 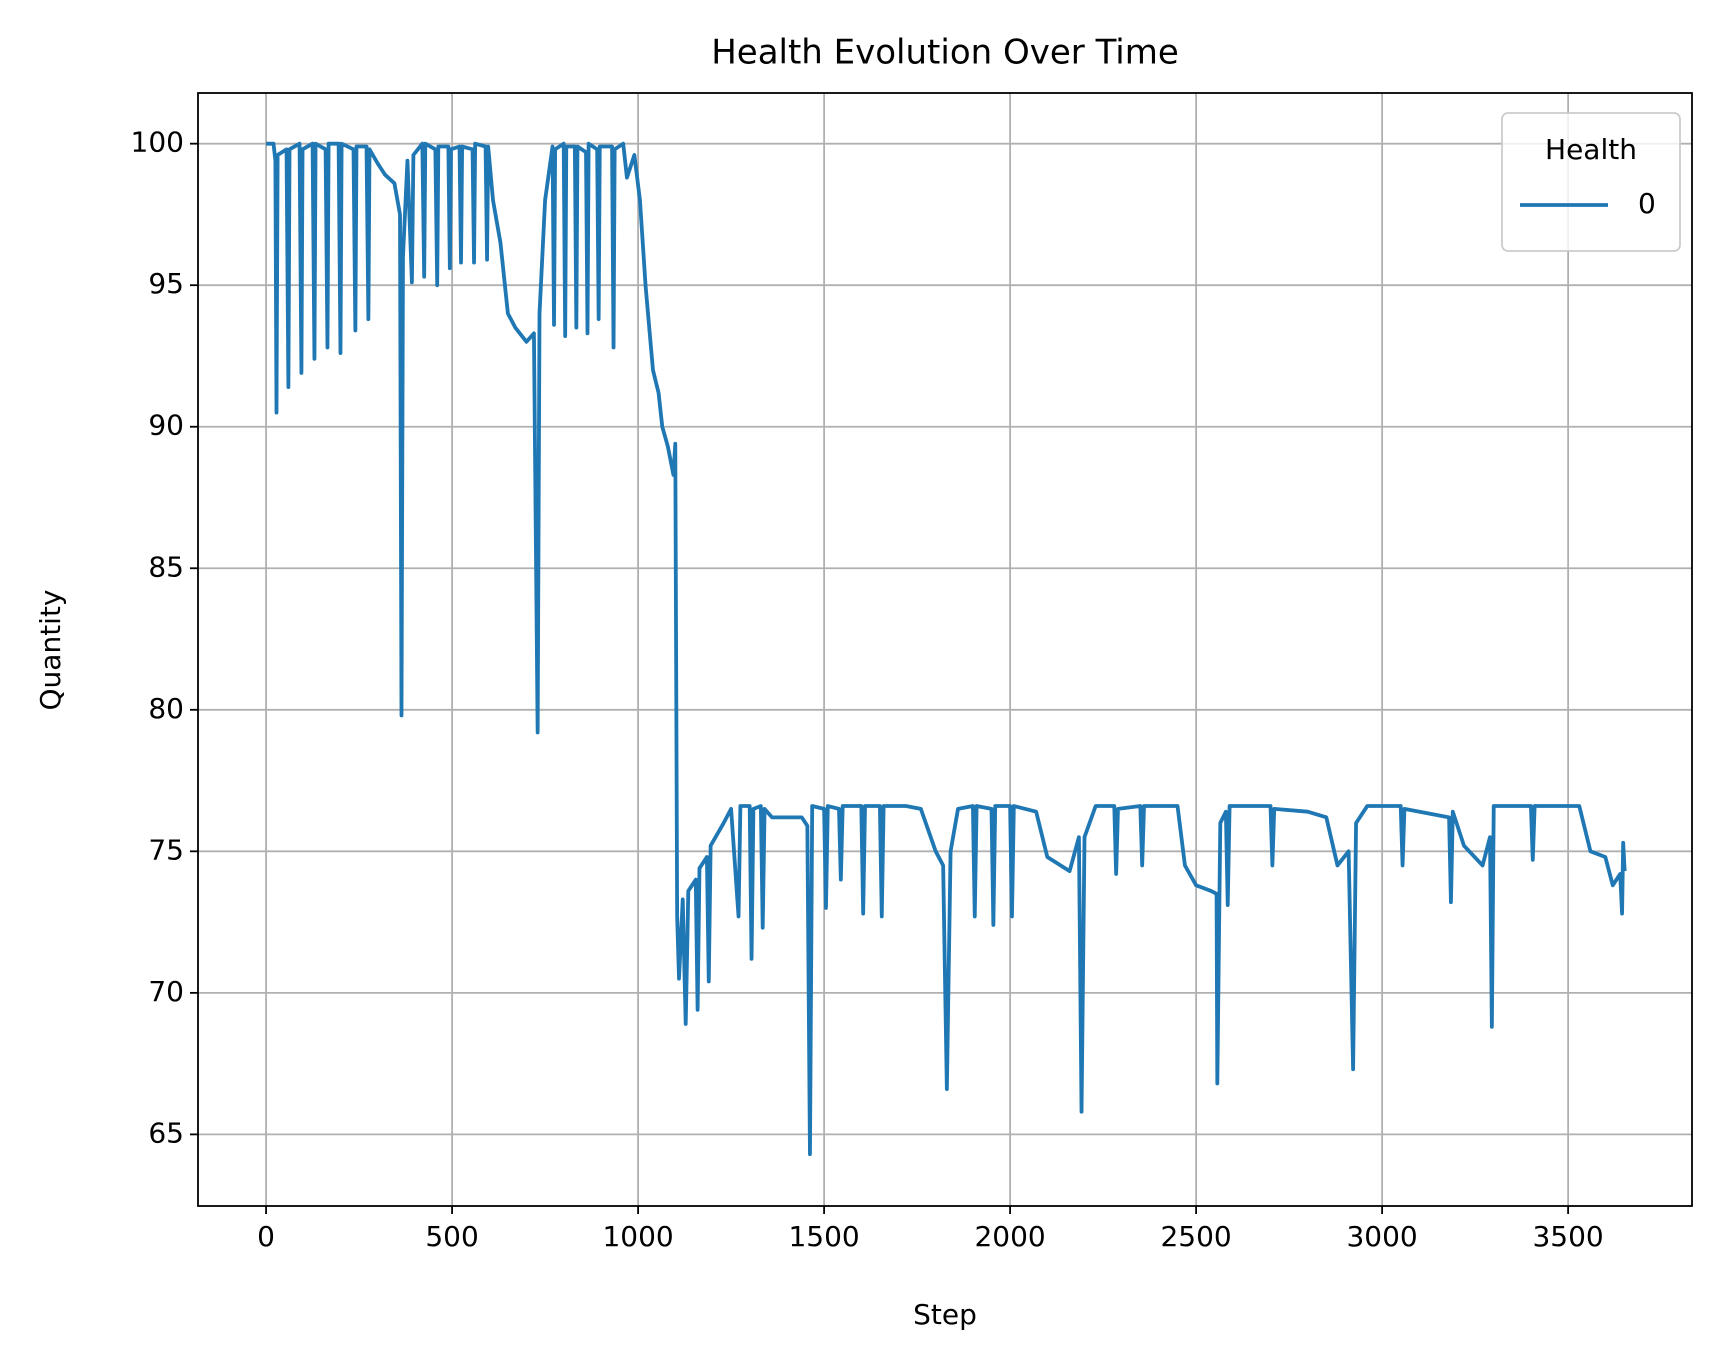 What do you see at coordinates (1009, 1236) in the screenshot?
I see `x-tick-label: 2000` at bounding box center [1009, 1236].